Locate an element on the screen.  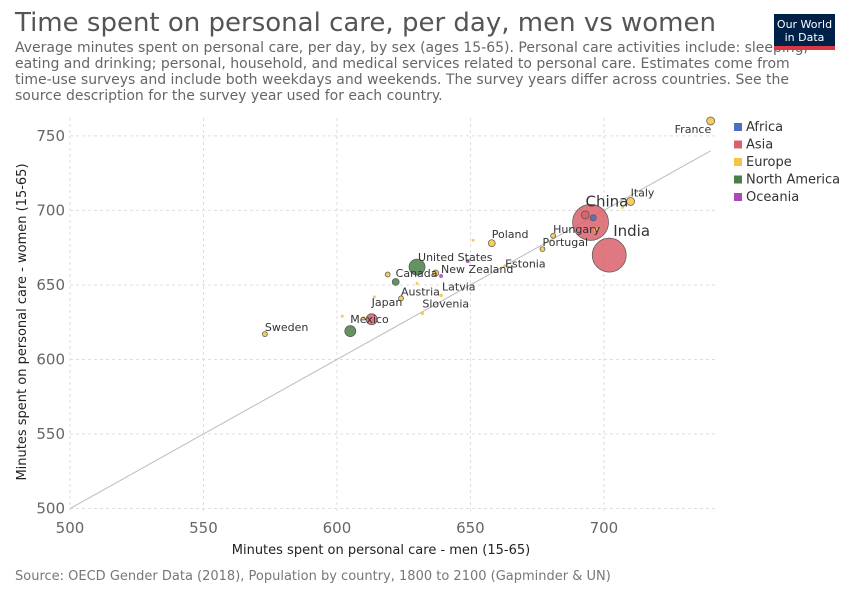
legend: Africa Asia Europe North America Oceania is located at coordinates (787, 162).